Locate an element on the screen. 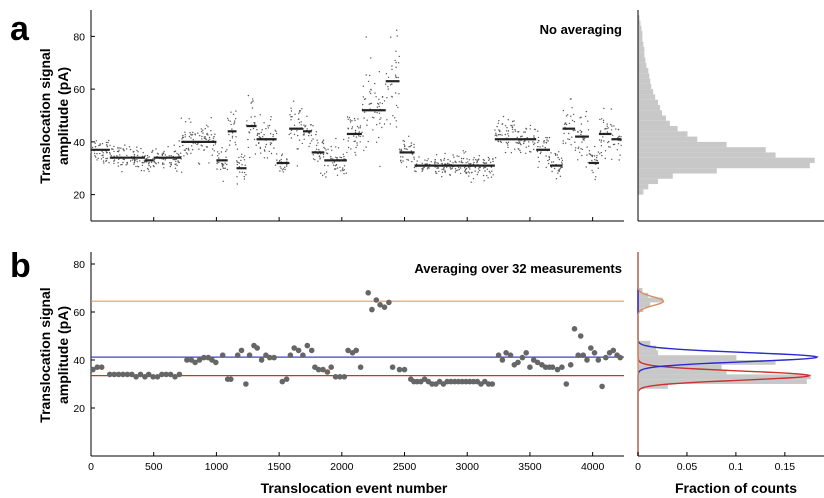 This screenshot has height=498, width=824. x-axis-label: Translocation event number is located at coordinates (354, 488).